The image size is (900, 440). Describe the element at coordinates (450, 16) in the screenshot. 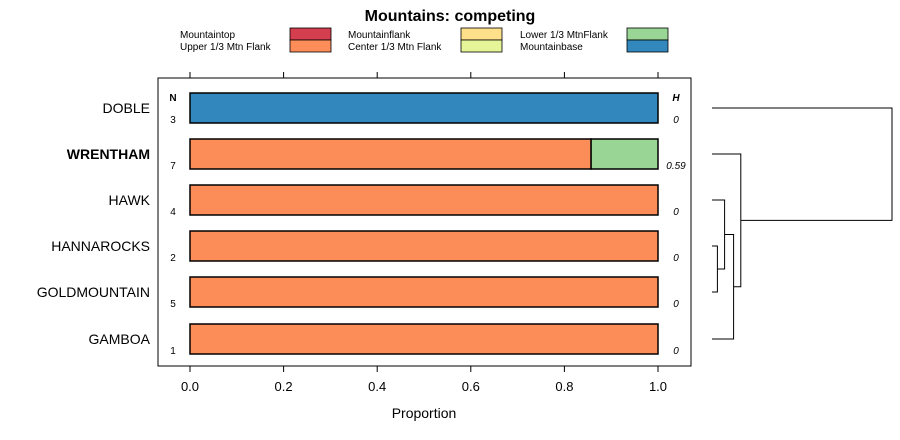

I see `chart-title: Mountains: competing` at that location.